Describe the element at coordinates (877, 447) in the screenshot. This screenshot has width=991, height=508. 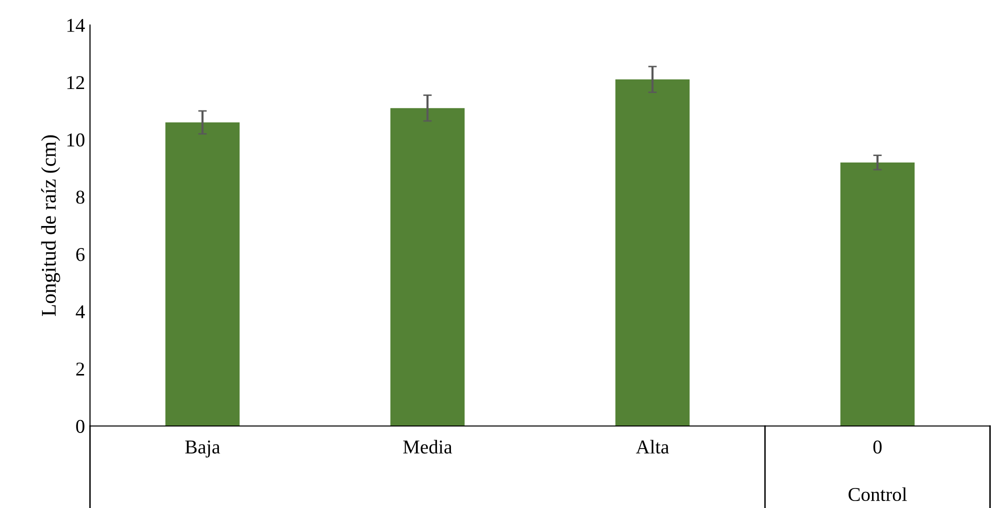
I see `x-tick-label: 0` at that location.